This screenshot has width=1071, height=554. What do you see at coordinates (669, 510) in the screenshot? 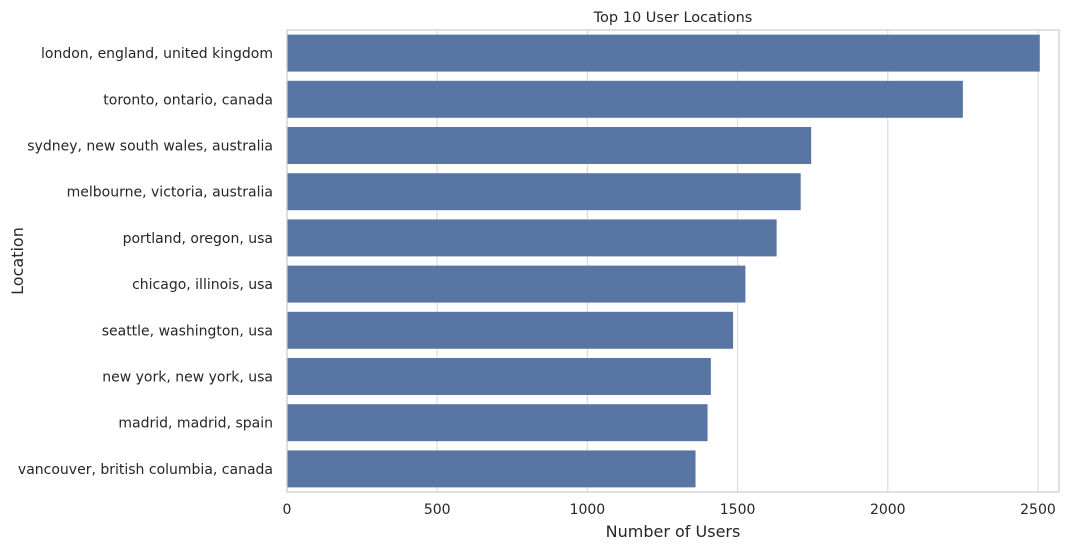
I see `x-tick-labels: 0 500 1000 1500 2000 2500` at bounding box center [669, 510].